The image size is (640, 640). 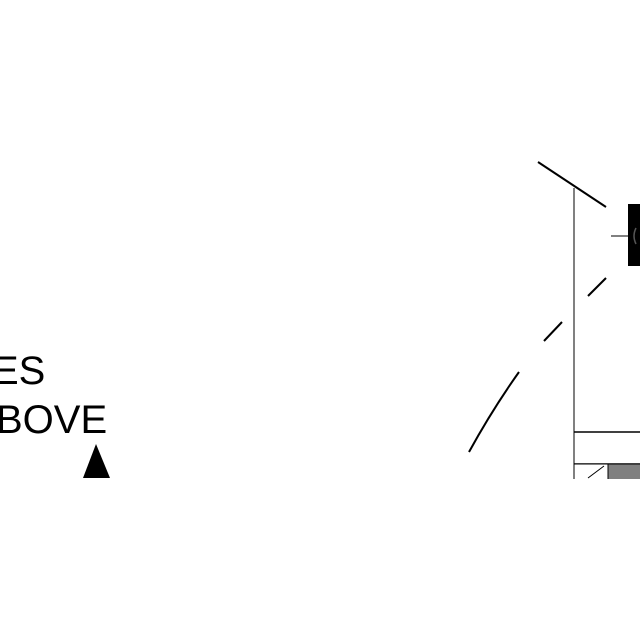 What do you see at coordinates (635, 236) in the screenshot?
I see `fixture-detail-mark` at bounding box center [635, 236].